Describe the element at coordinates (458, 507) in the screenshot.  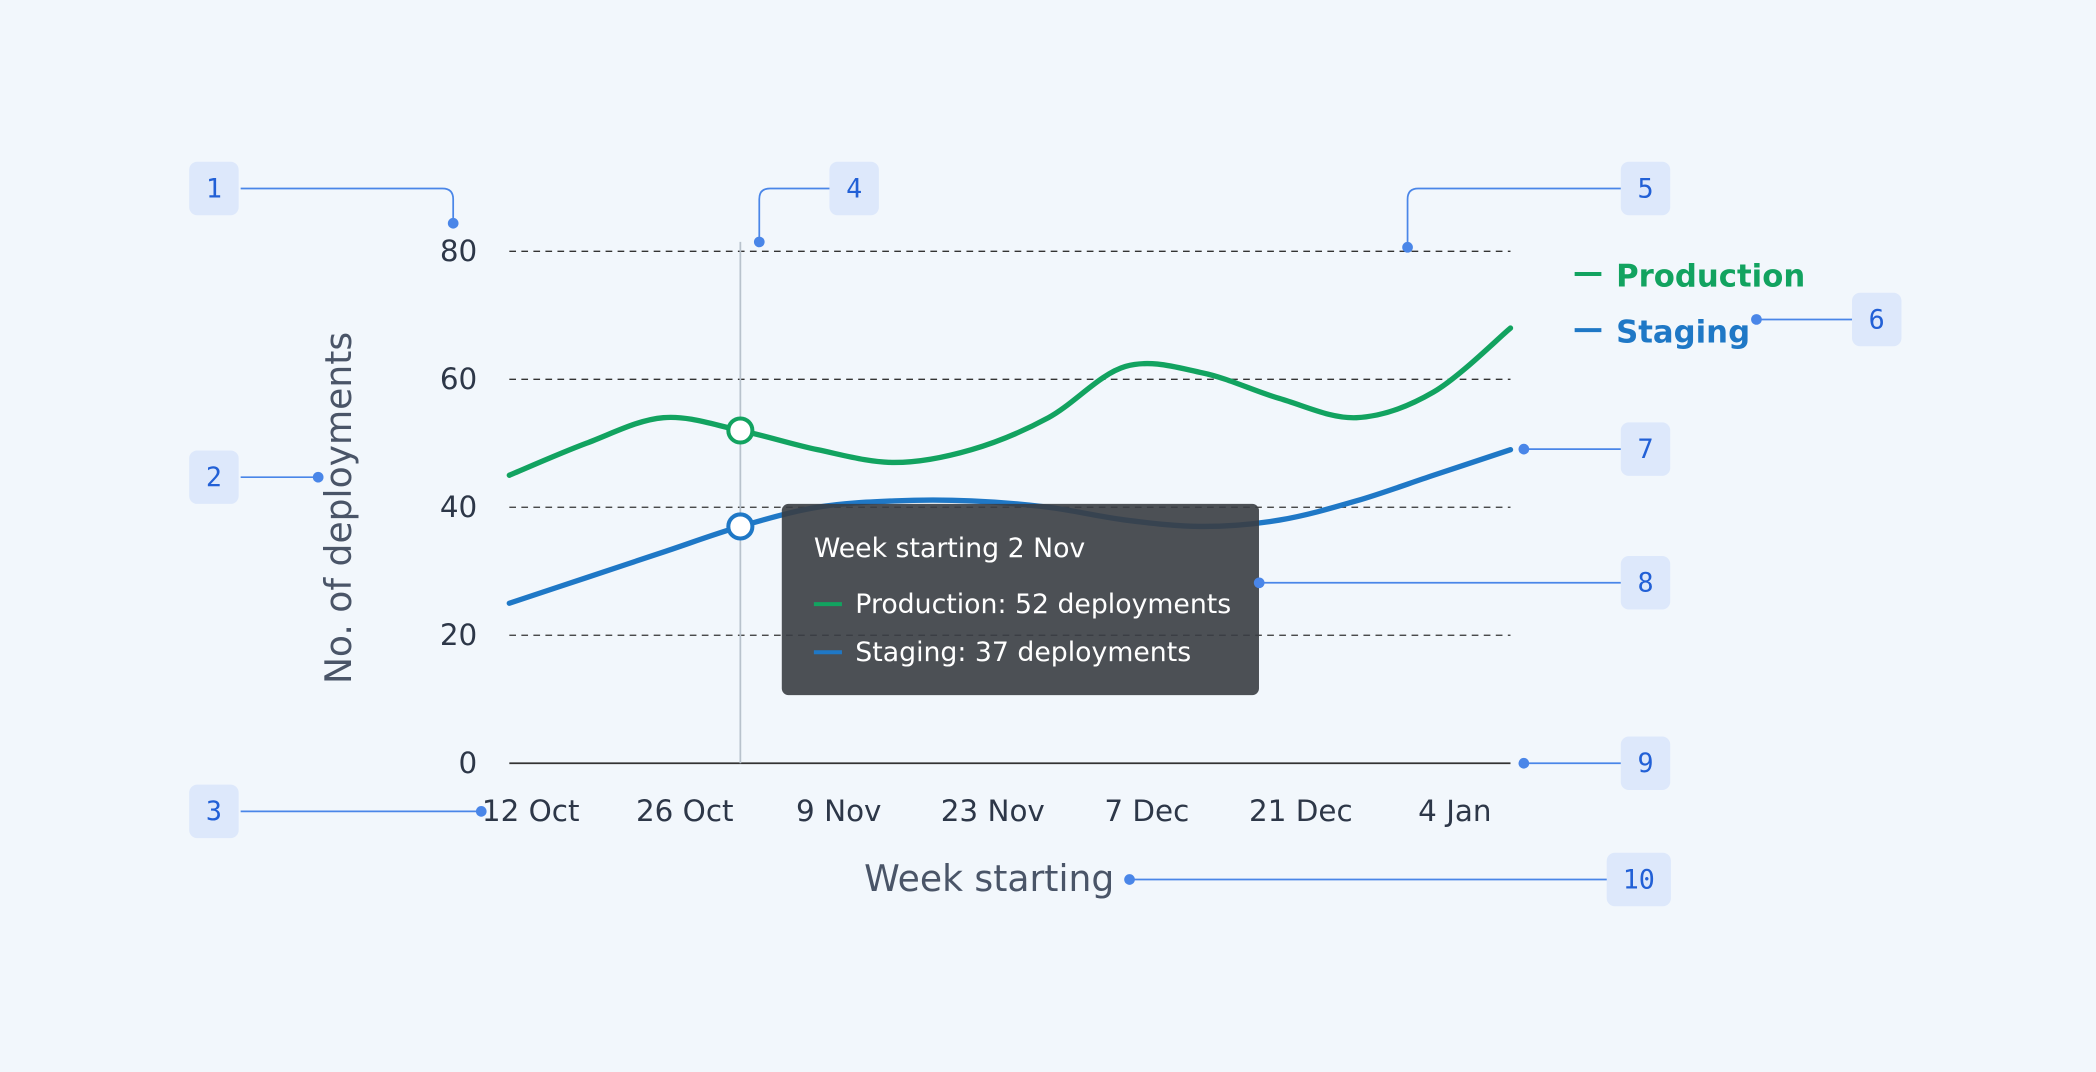
I see `y-tick-label: 40` at that location.